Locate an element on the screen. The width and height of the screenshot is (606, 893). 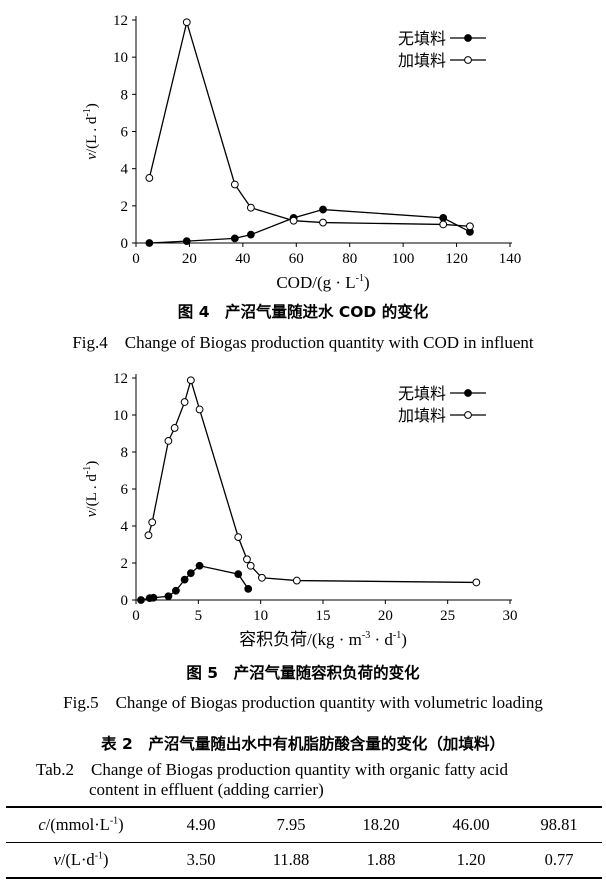
x-tick-label: 60 is located at coordinates (296, 259).